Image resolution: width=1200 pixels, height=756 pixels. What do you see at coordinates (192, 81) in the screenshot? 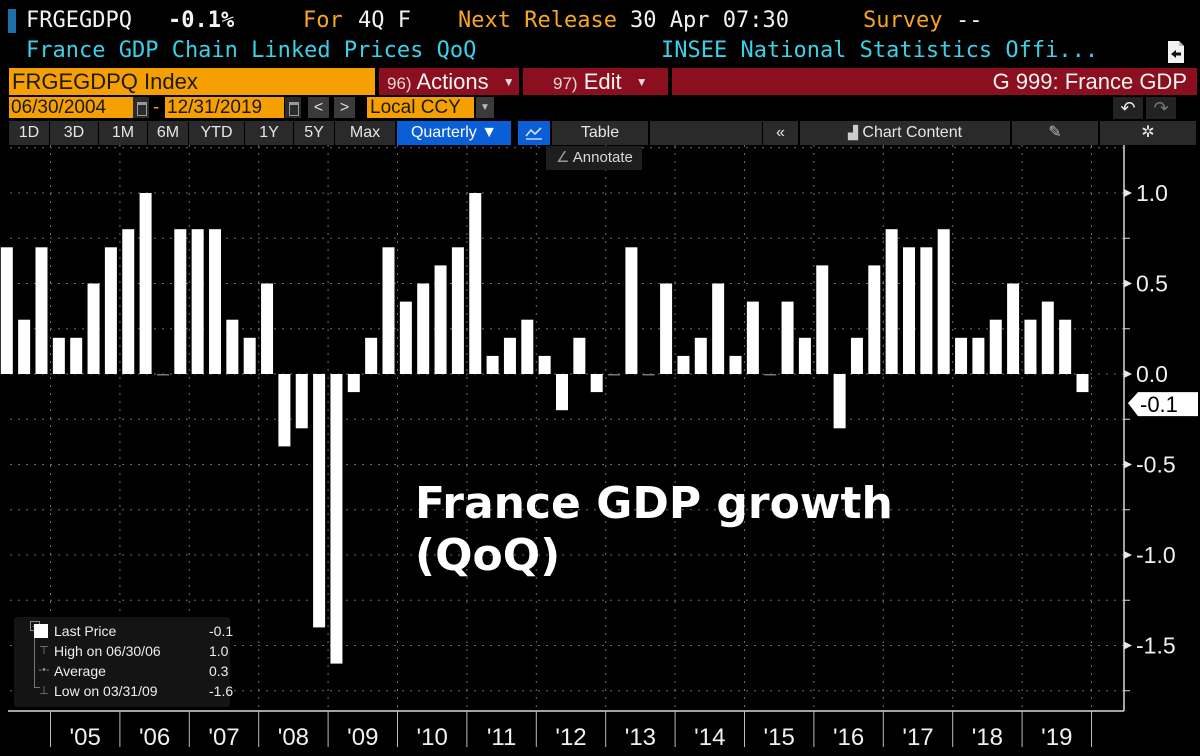
I see `security-field: FRGEGDPQ Index` at bounding box center [192, 81].